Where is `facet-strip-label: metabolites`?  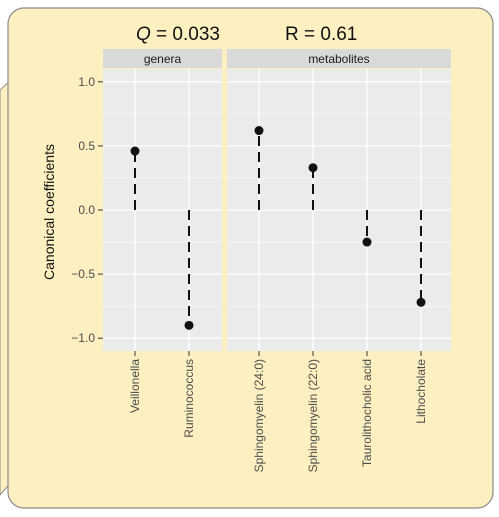
facet-strip-label: metabolites is located at coordinates (338, 59).